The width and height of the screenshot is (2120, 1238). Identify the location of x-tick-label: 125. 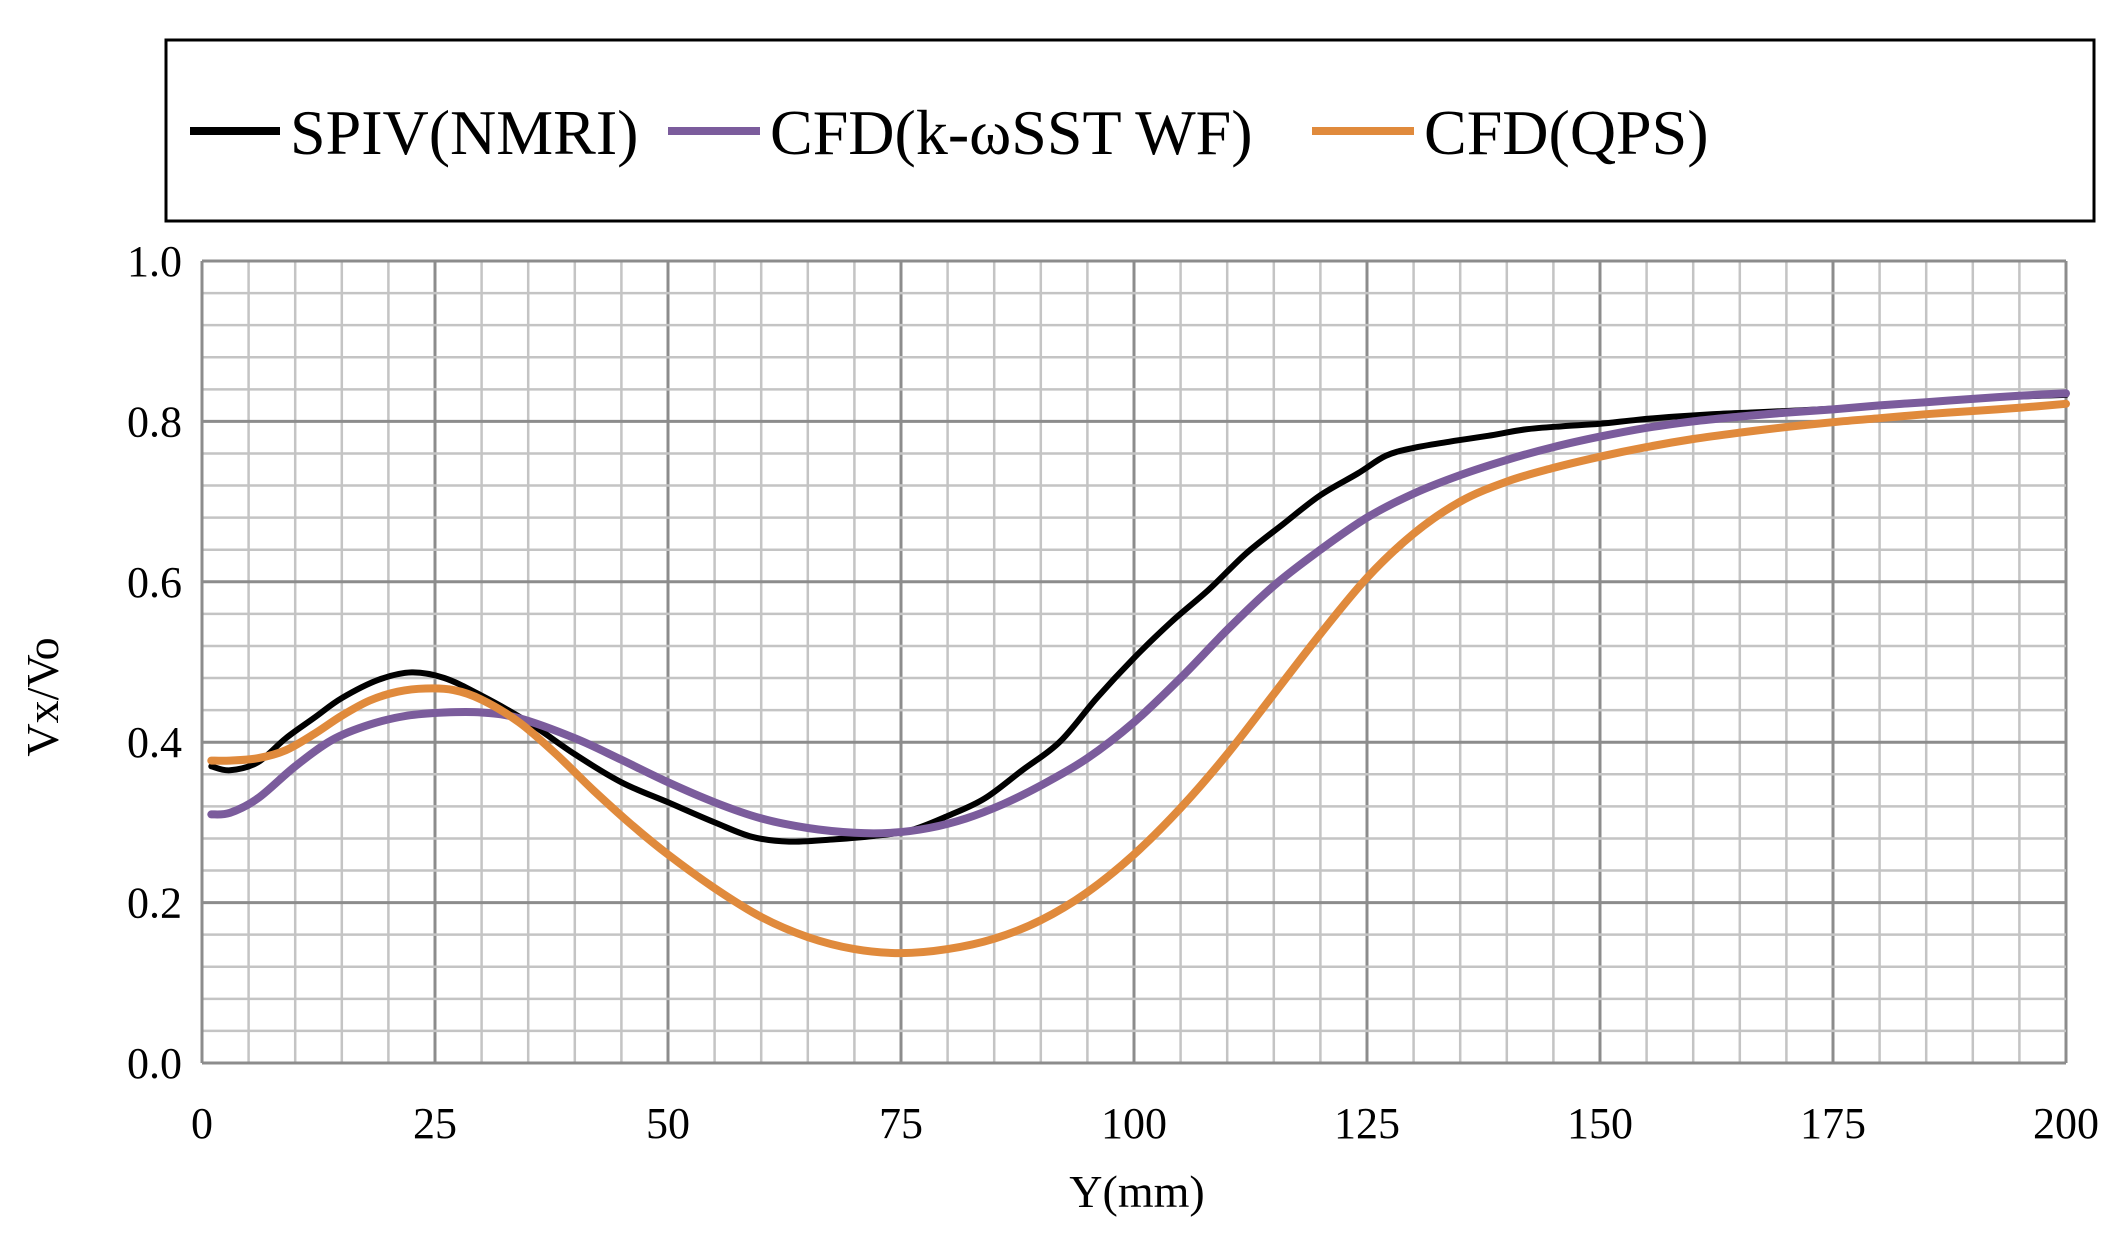
(1367, 1123).